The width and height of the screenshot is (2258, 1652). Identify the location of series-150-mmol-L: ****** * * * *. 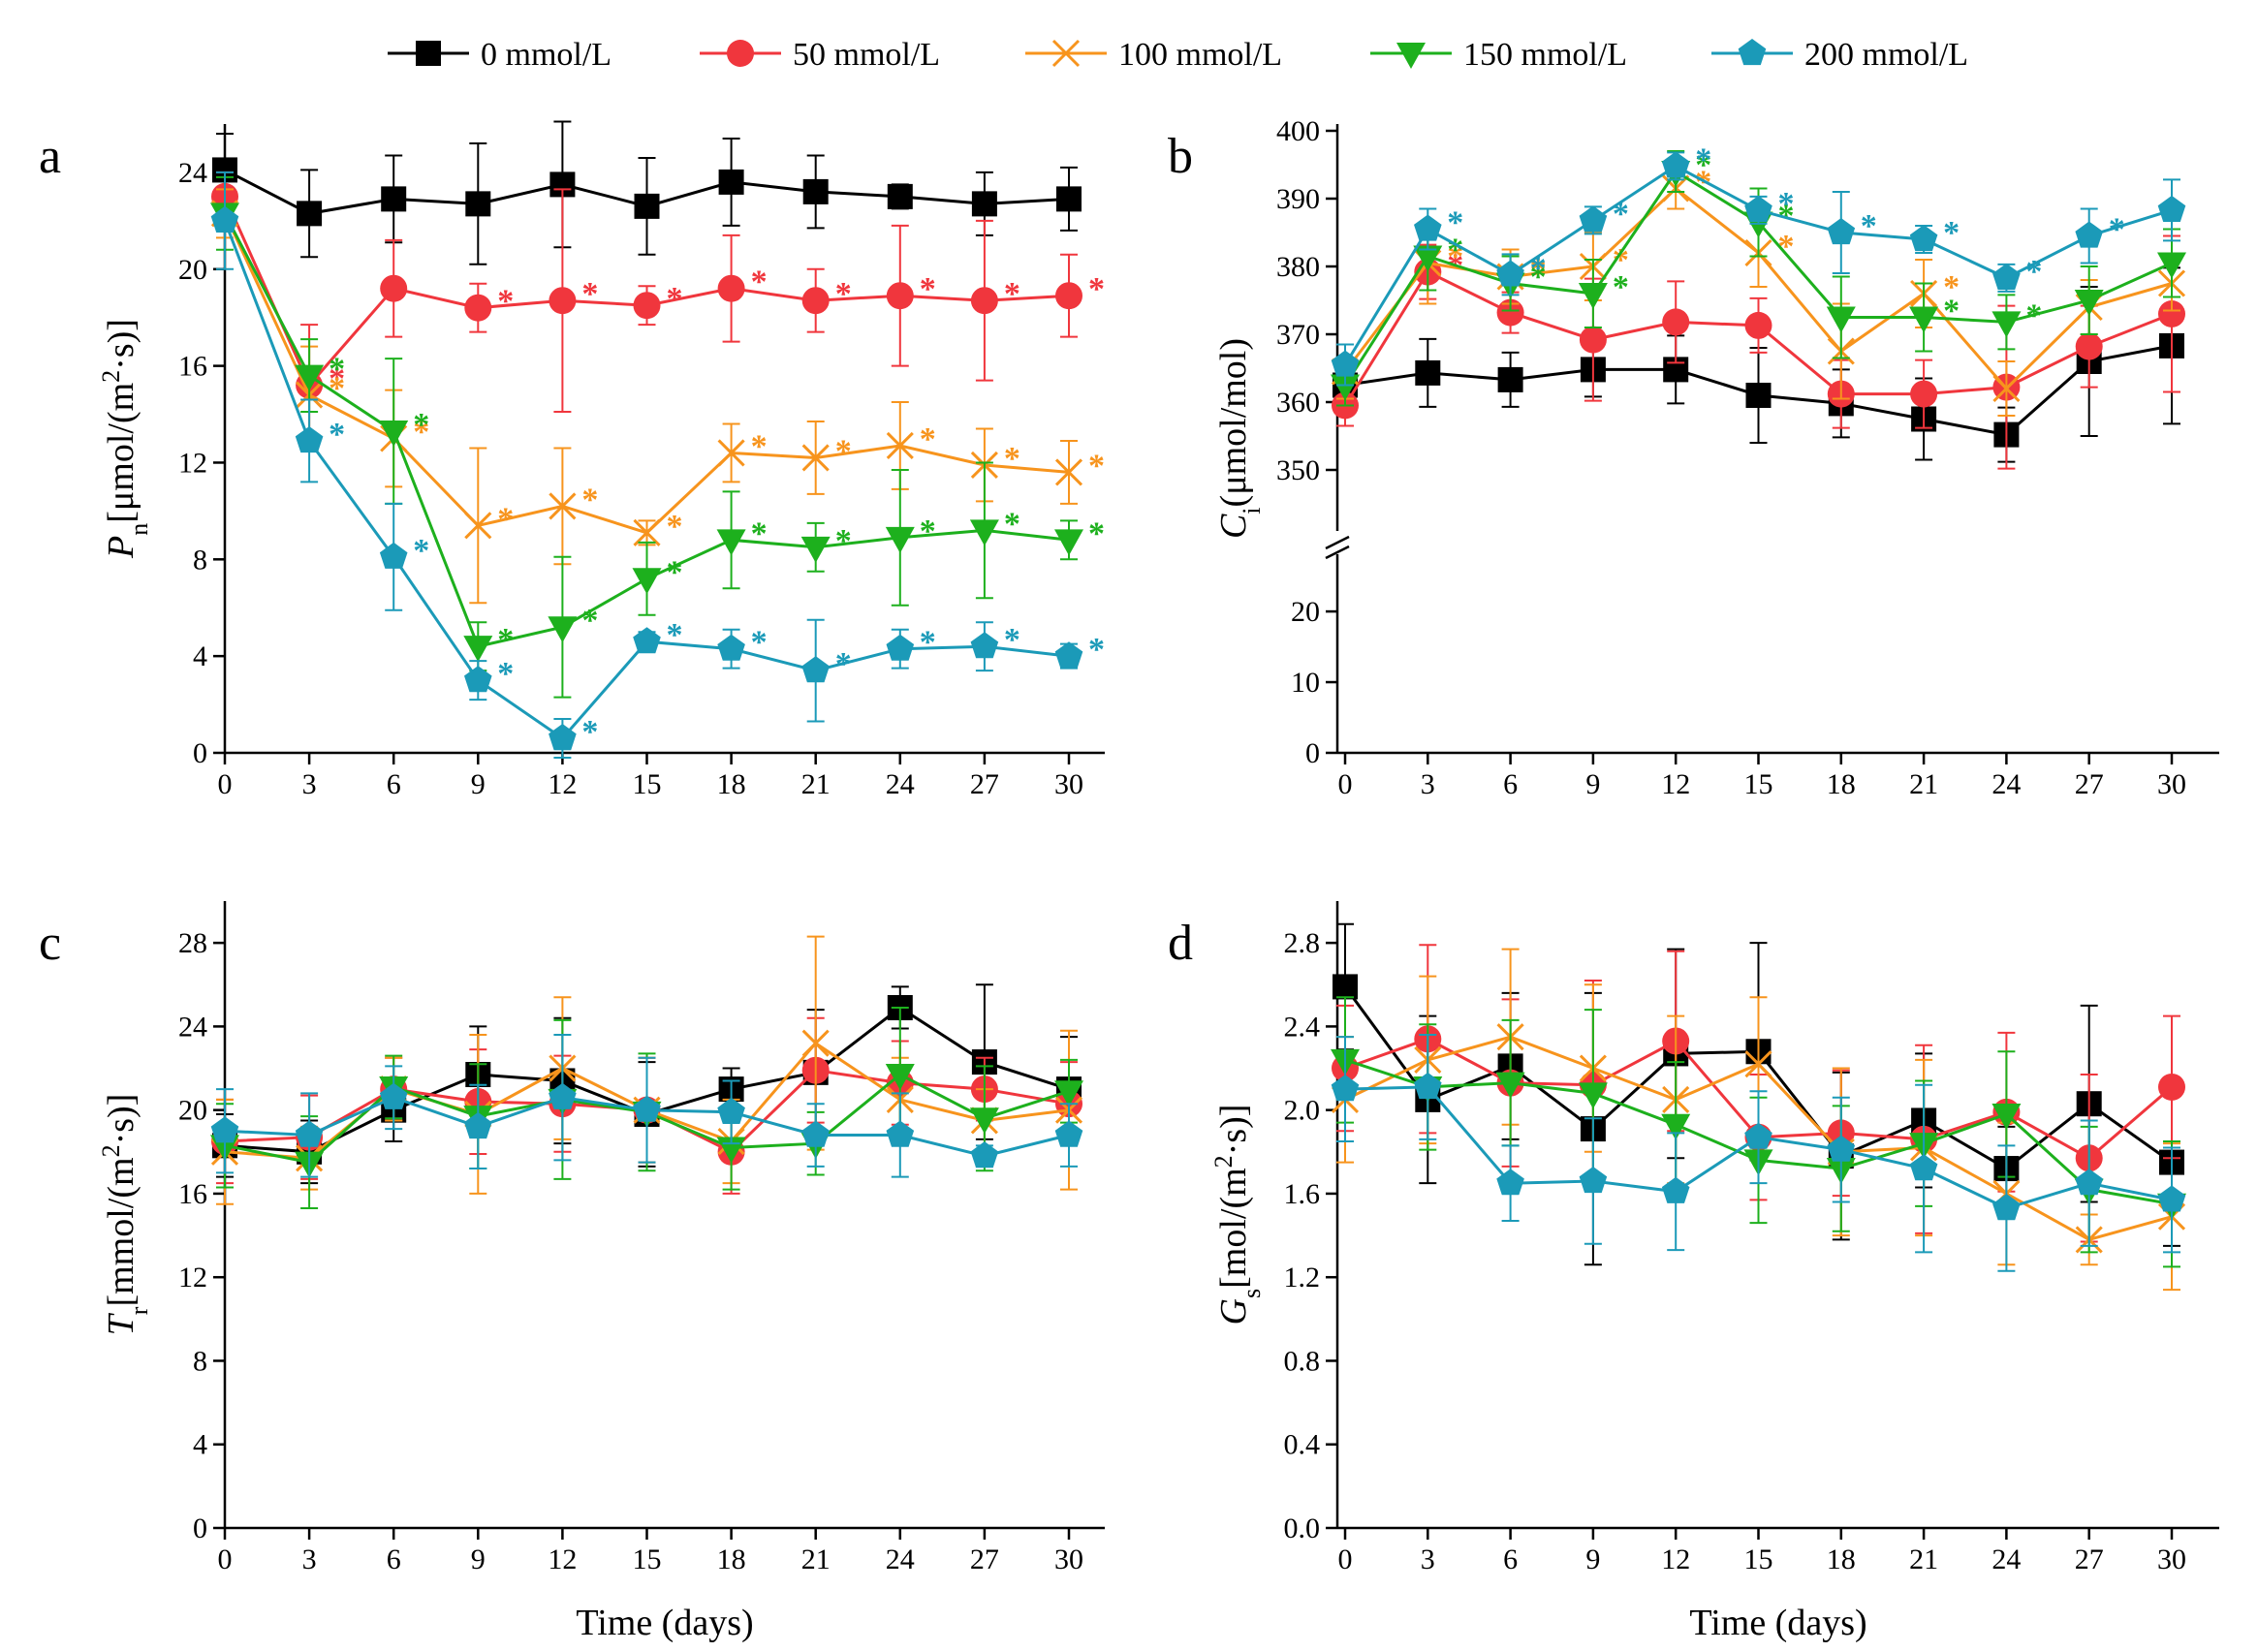
(657, 437).